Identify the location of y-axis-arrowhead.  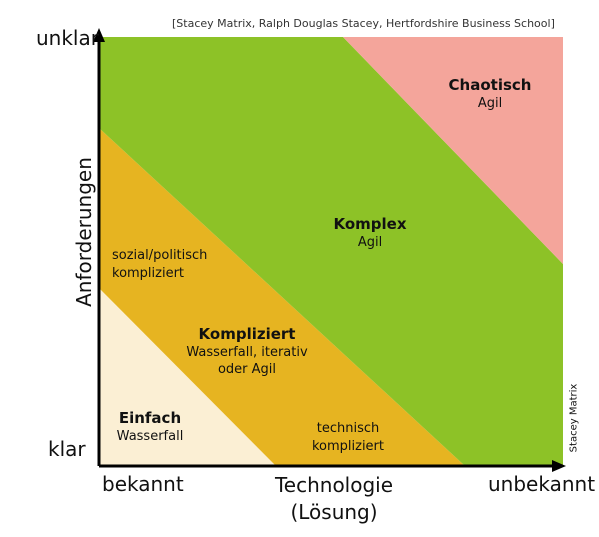
(99, 35).